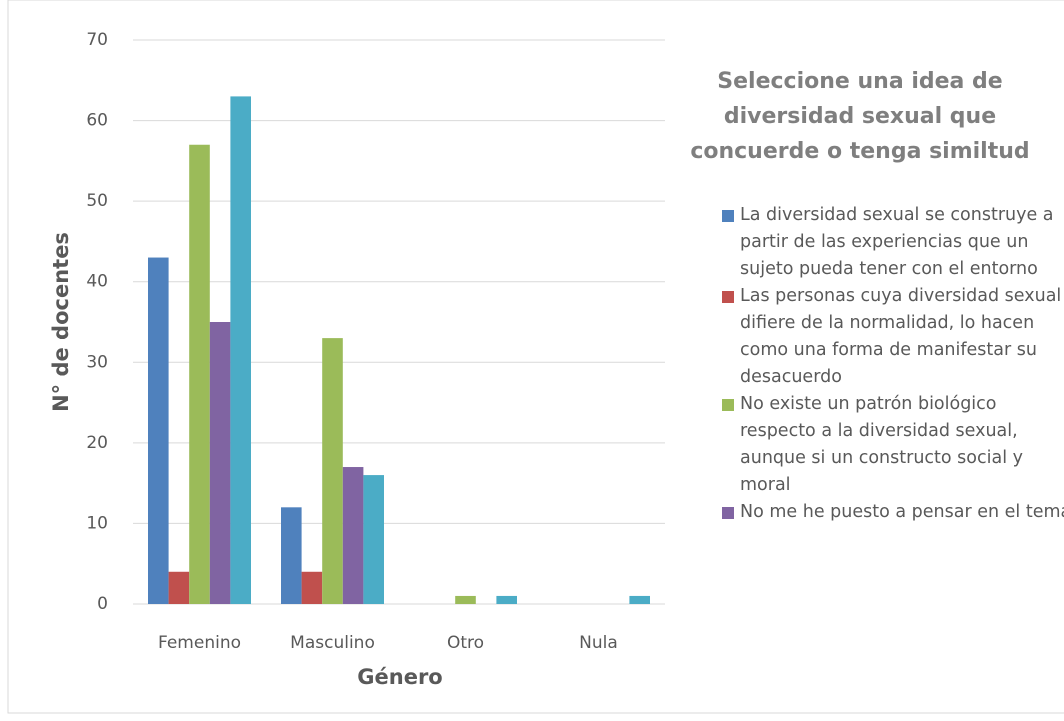  Describe the element at coordinates (97, 523) in the screenshot. I see `y-tick-label: 10` at that location.